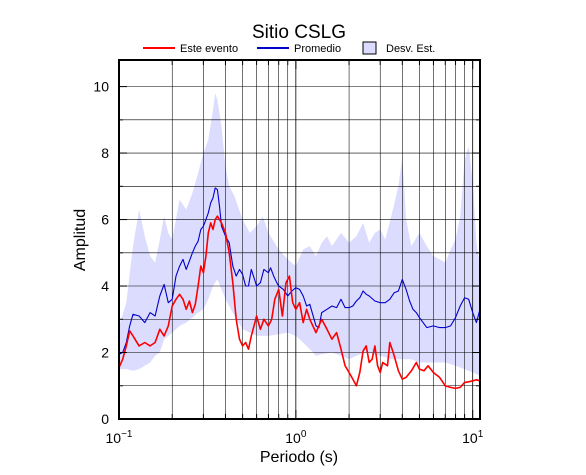  Describe the element at coordinates (369, 48) in the screenshot. I see `legend-symbol-desv-est-` at that location.